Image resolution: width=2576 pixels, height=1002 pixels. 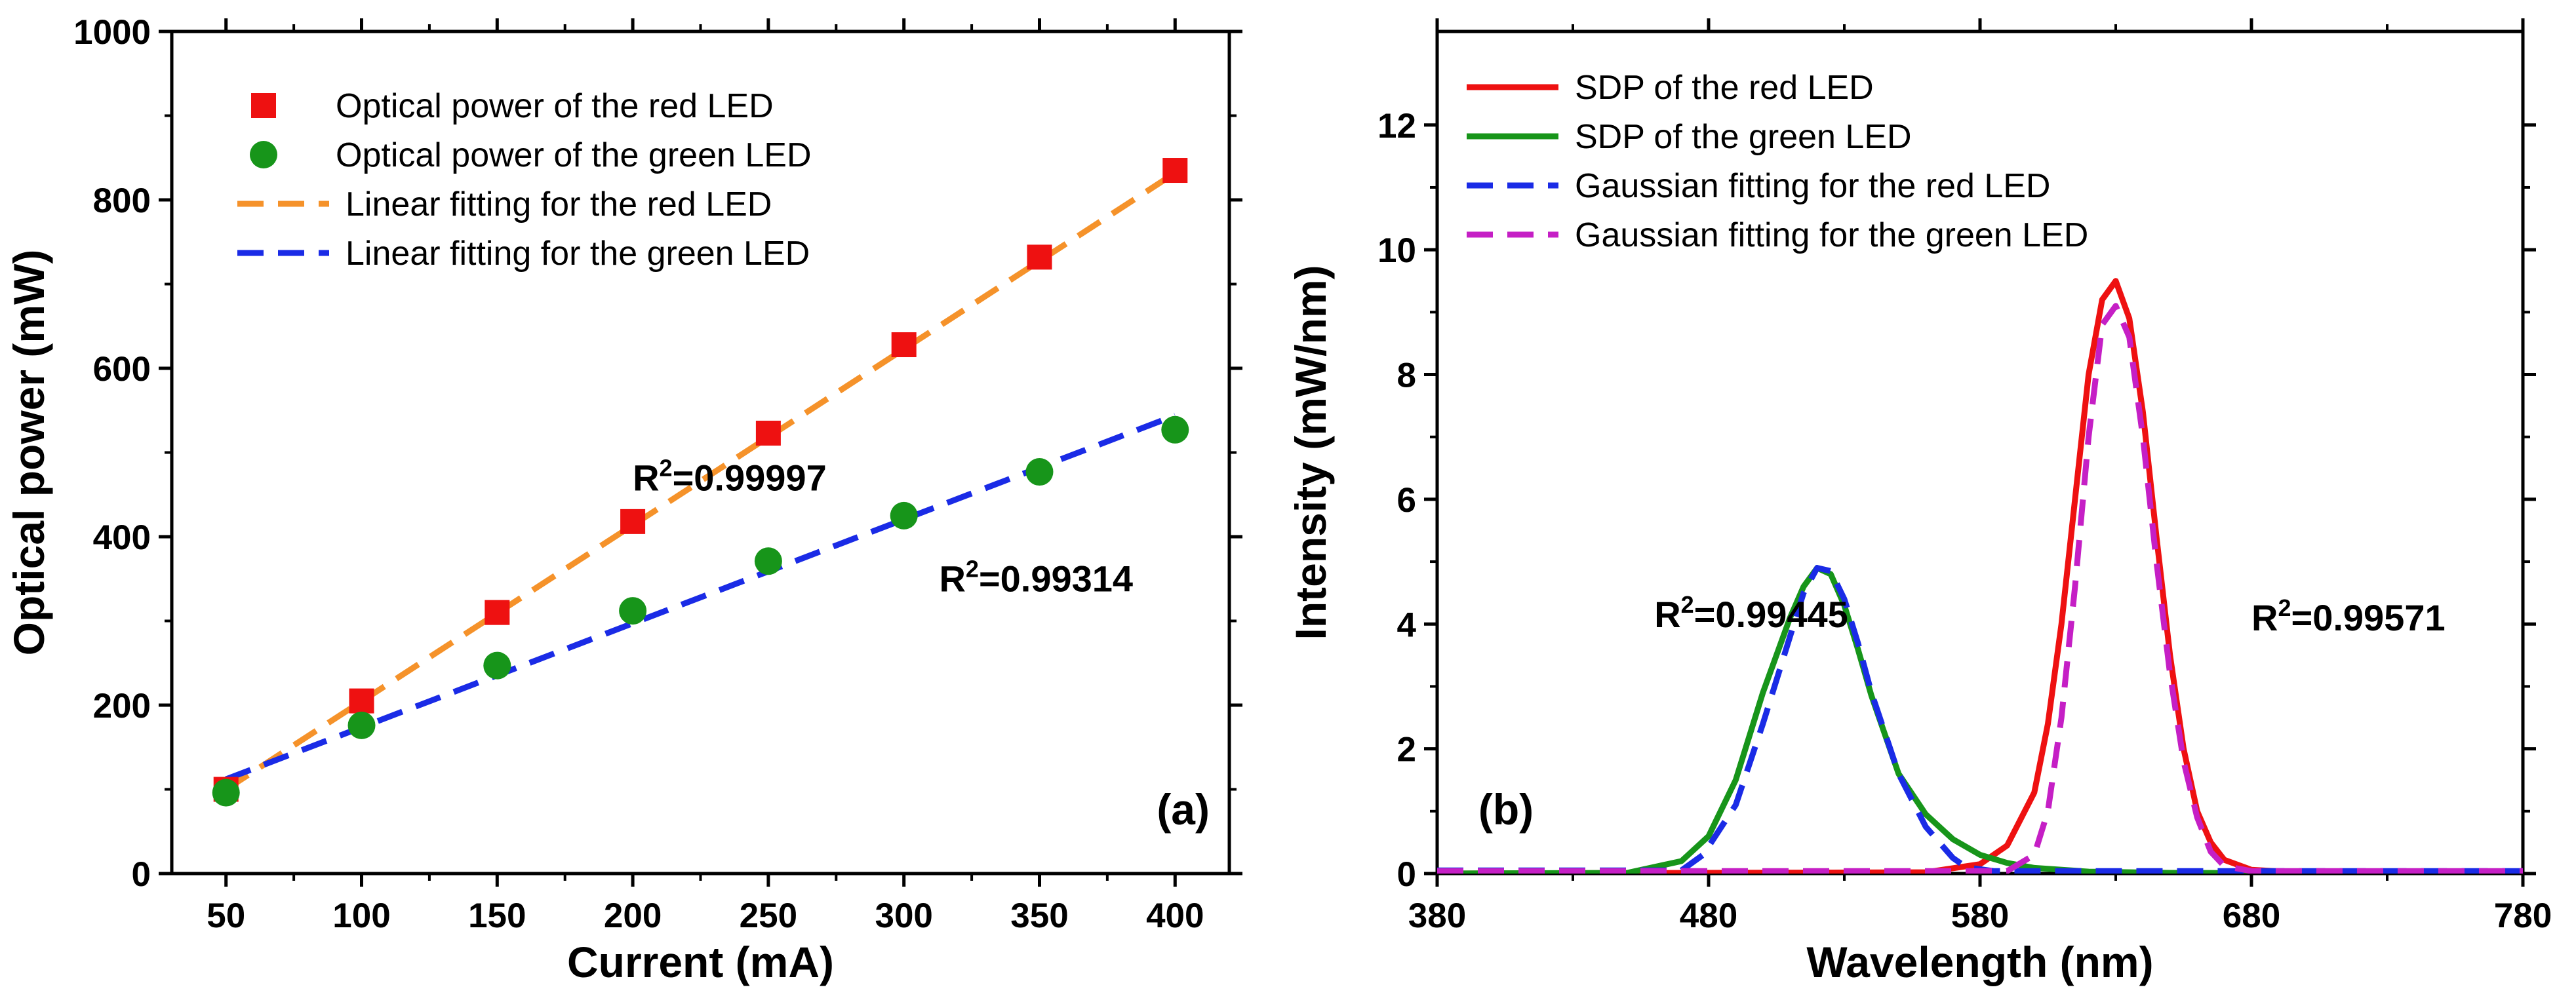 I want to click on legend-label: Optical power of the green LED, so click(x=574, y=155).